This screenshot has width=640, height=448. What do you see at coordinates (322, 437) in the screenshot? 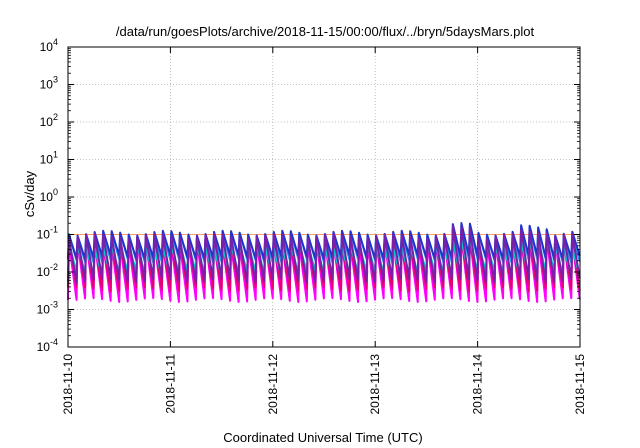
I see `x-axis-label: Coordinated Universal Time (UTC)` at bounding box center [322, 437].